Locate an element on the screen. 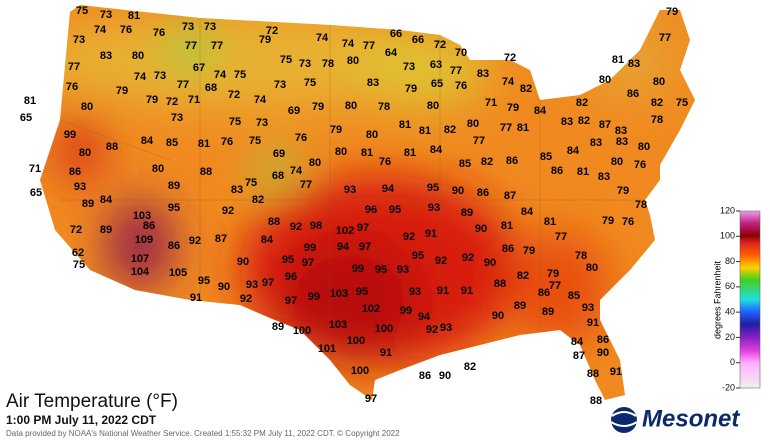 This screenshot has width=770, height=440. station-temperature: 100 is located at coordinates (302, 331).